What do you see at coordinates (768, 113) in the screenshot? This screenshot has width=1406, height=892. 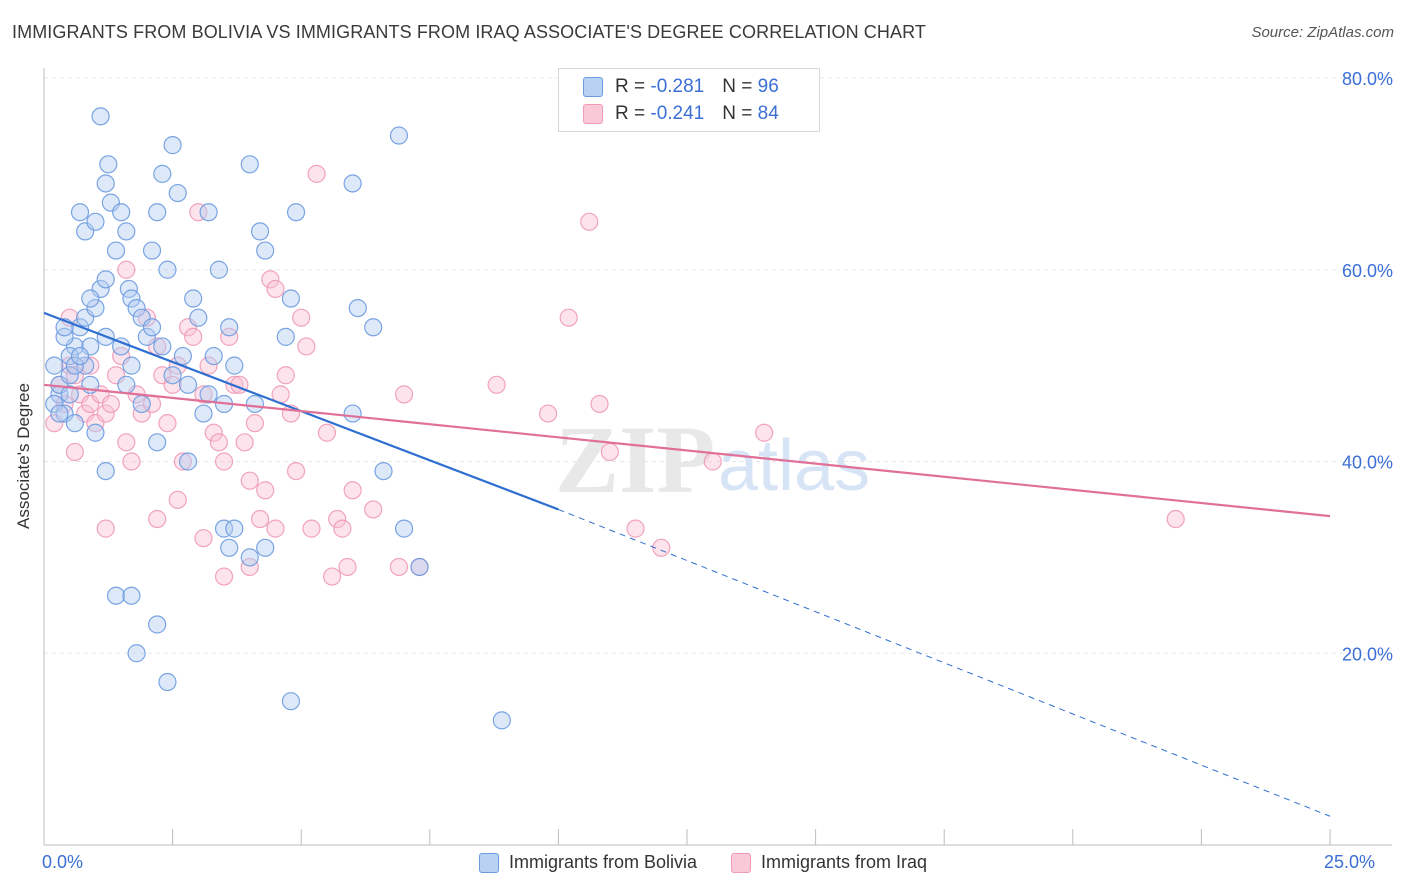 I see `legend-n-value: 84` at bounding box center [768, 113].